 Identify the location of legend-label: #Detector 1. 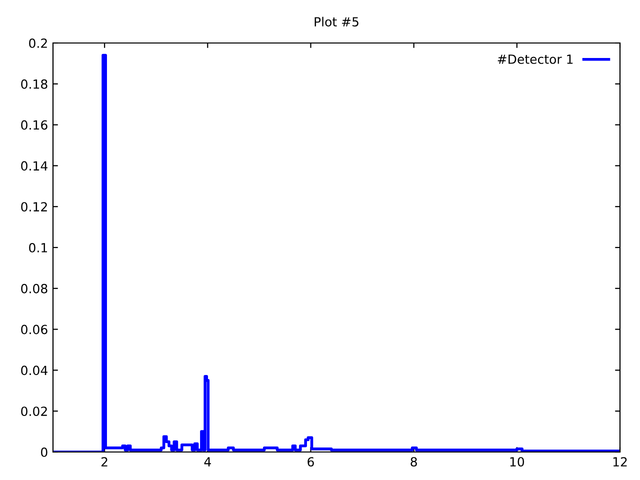
(535, 59).